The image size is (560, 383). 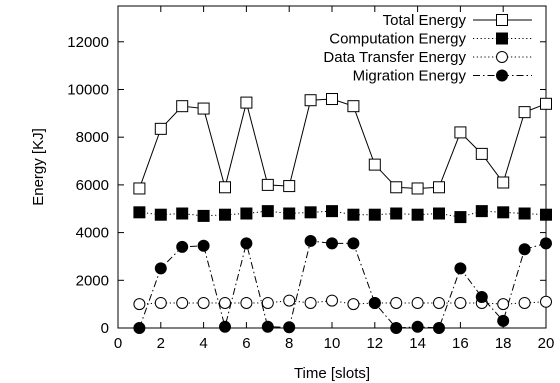 What do you see at coordinates (92, 137) in the screenshot?
I see `y-tick-label: 8000` at bounding box center [92, 137].